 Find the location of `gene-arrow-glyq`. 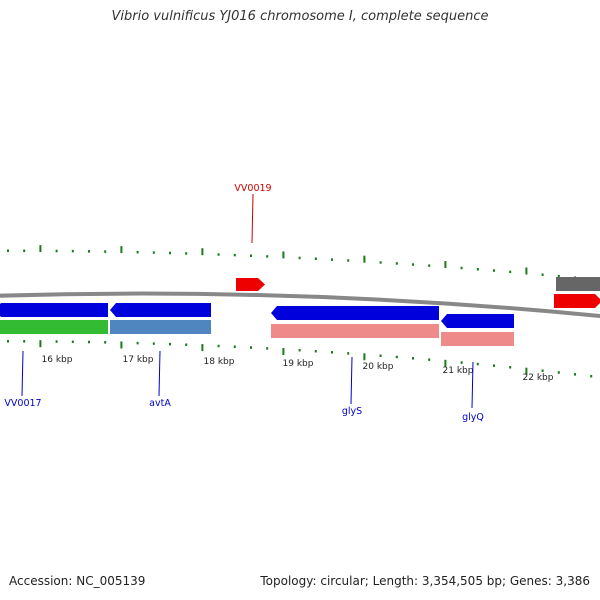

gene-arrow-glyq is located at coordinates (477, 321).